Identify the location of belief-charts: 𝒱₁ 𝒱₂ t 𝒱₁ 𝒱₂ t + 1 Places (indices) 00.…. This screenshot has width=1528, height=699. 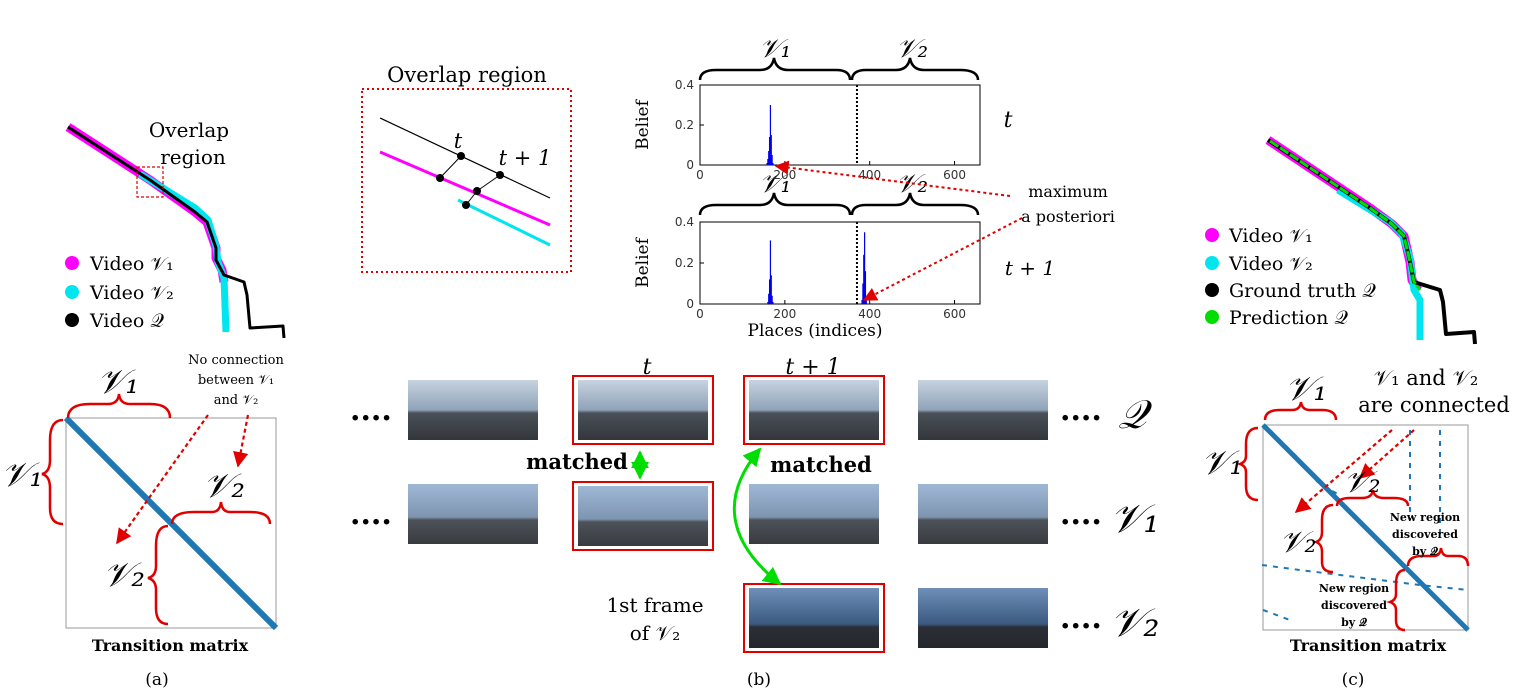
(844, 187).